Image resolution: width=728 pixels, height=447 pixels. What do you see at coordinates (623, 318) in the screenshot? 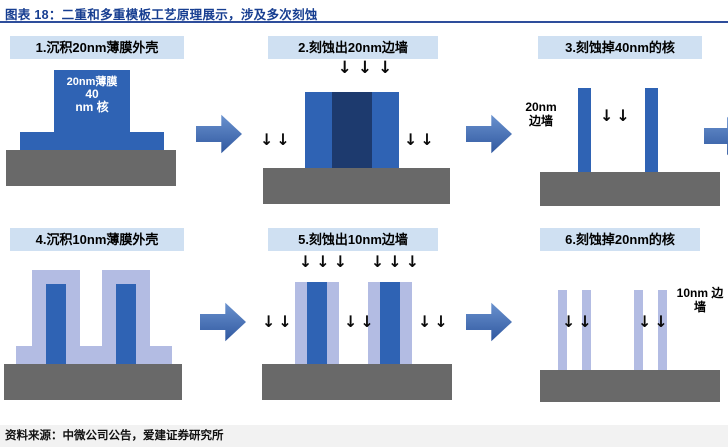
I see `panel-step6: 6.刻蚀掉20nm的核 ↓↓ ↓↓ 10nm 边墙` at bounding box center [623, 318].